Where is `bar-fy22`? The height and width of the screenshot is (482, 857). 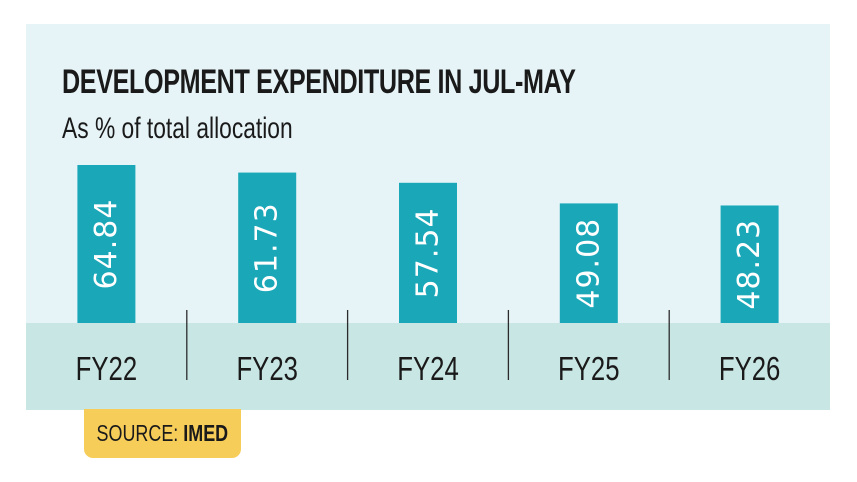
bar-fy22 is located at coordinates (106, 244).